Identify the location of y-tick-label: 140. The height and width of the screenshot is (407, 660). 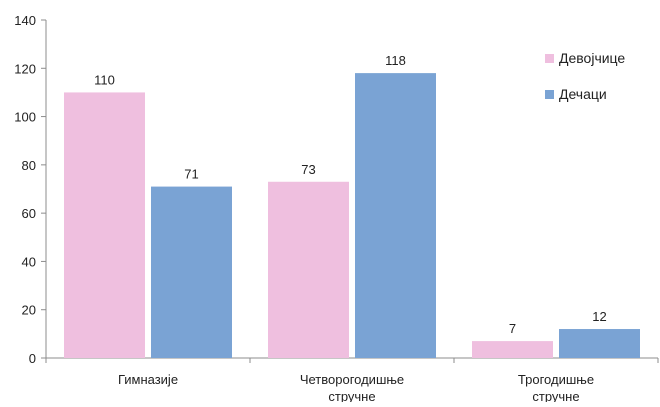
(25, 20).